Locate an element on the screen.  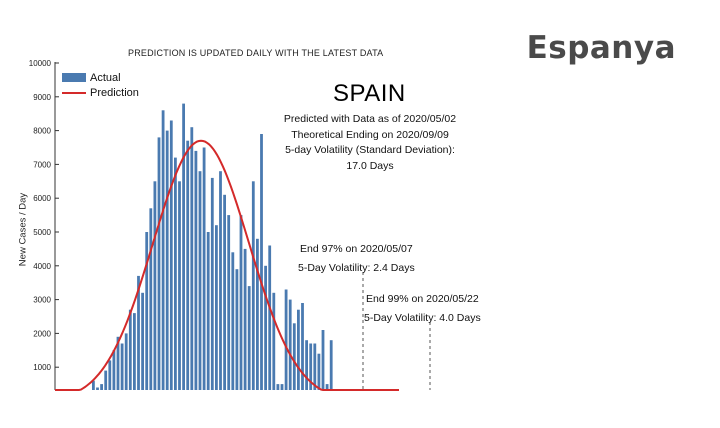
legend-item-prediction: Prediction is located at coordinates (100, 92).